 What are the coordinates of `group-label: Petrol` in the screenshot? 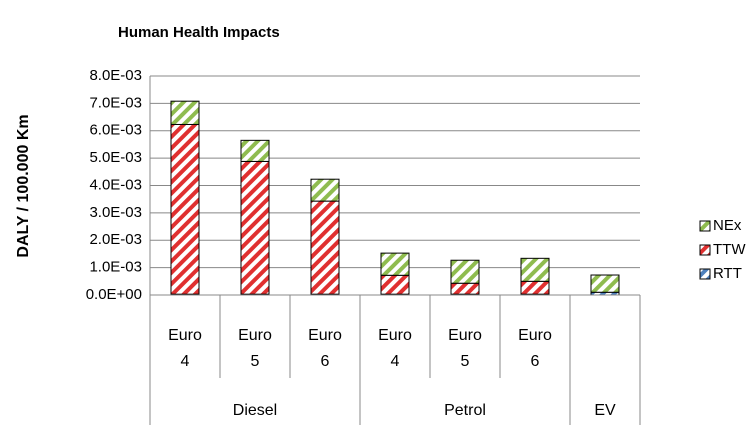 It's located at (465, 410).